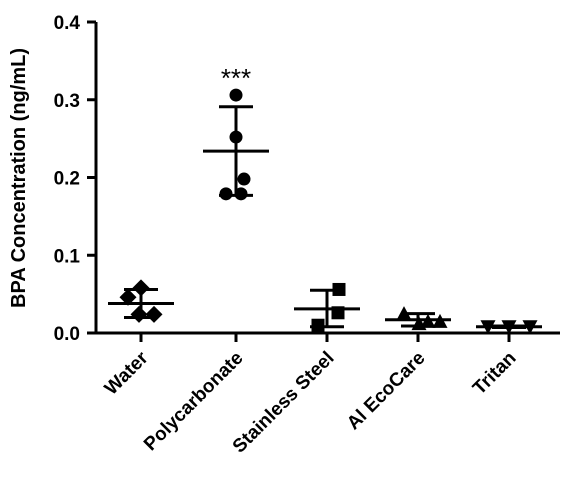  I want to click on y-tick-label: 0.3, so click(67, 101).